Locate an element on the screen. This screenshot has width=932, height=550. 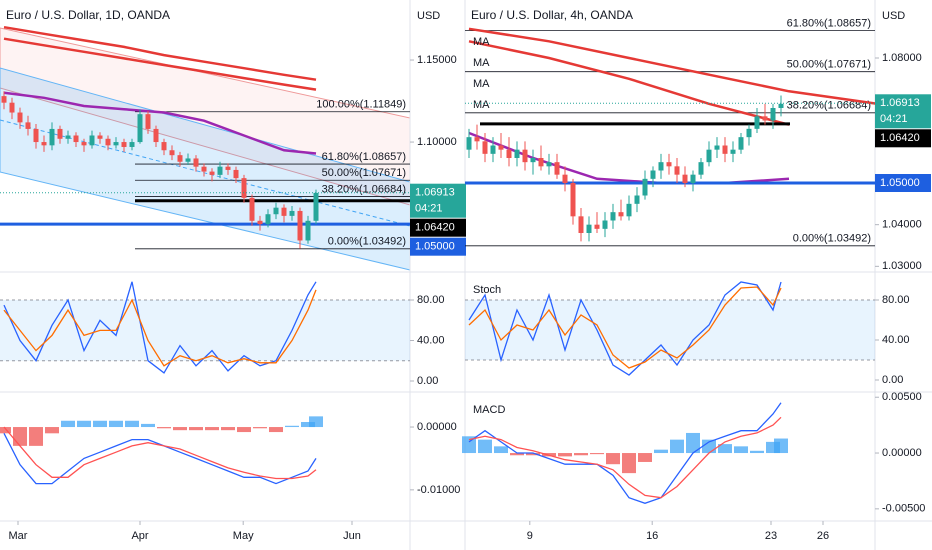
countdown-label: 04:21 is located at coordinates (429, 209).